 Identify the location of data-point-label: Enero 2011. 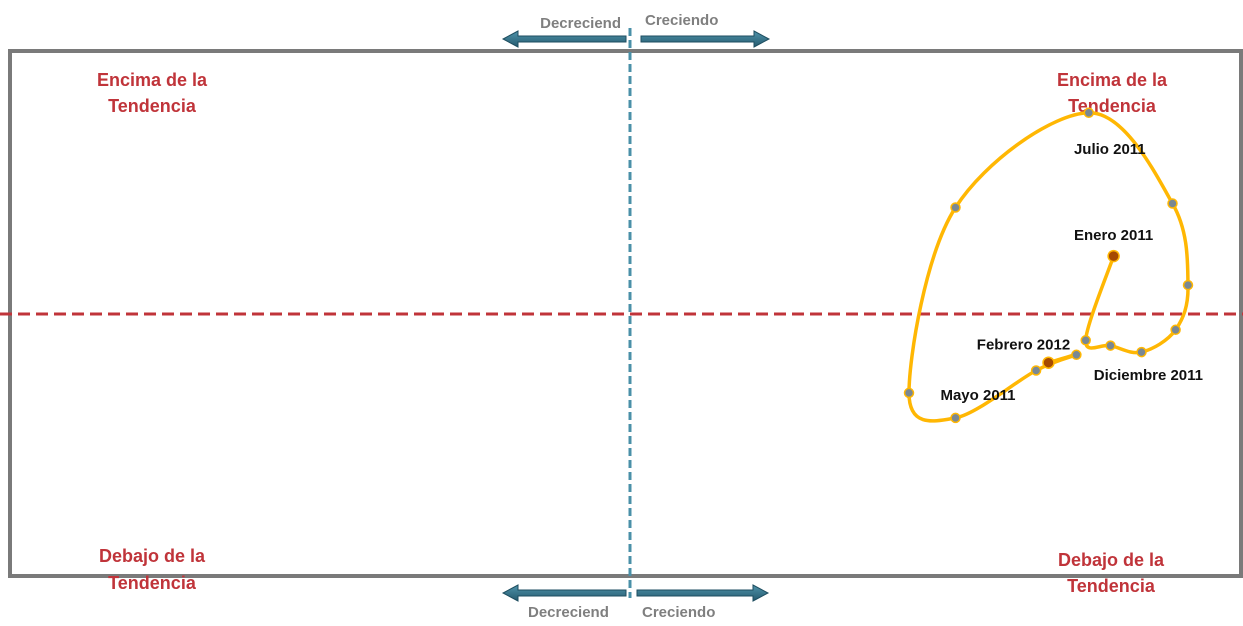
(1113, 235).